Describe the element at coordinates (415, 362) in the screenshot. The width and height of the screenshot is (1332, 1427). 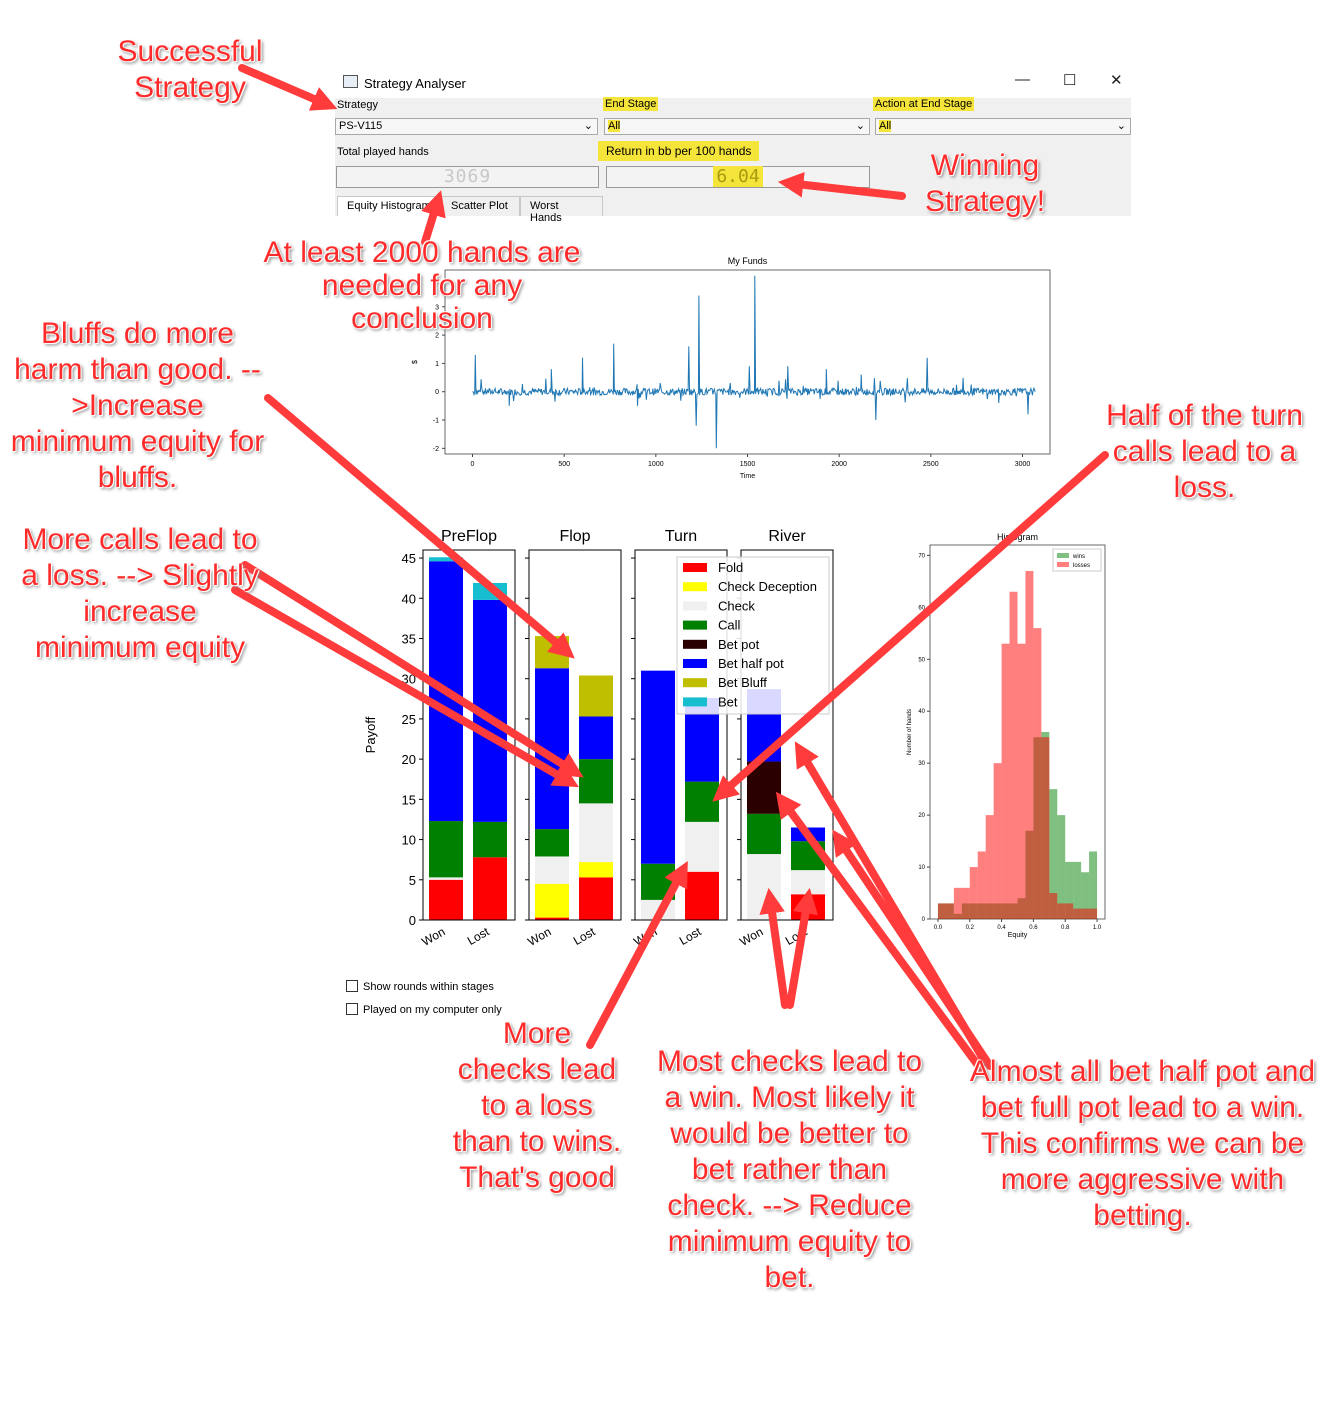
I see `y-axis-label: $` at that location.